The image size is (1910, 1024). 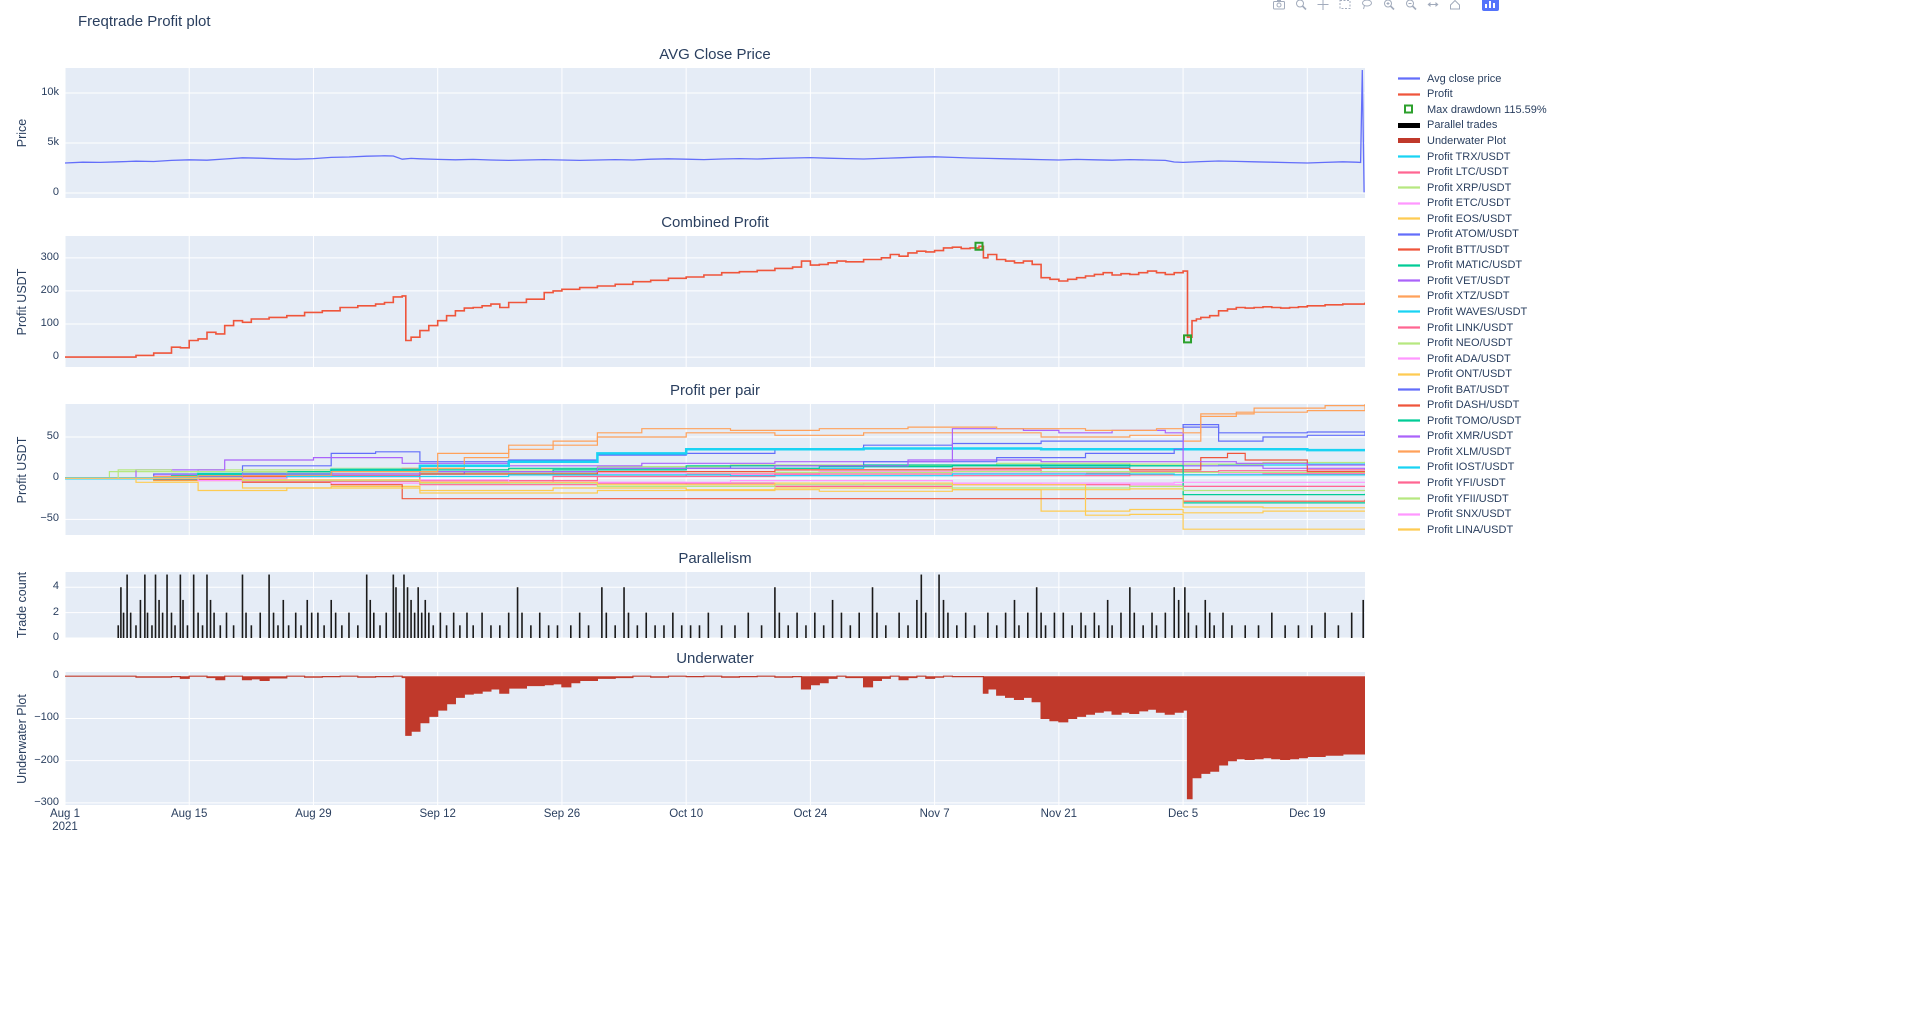 What do you see at coordinates (1455, 5) in the screenshot?
I see `reset-icon` at bounding box center [1455, 5].